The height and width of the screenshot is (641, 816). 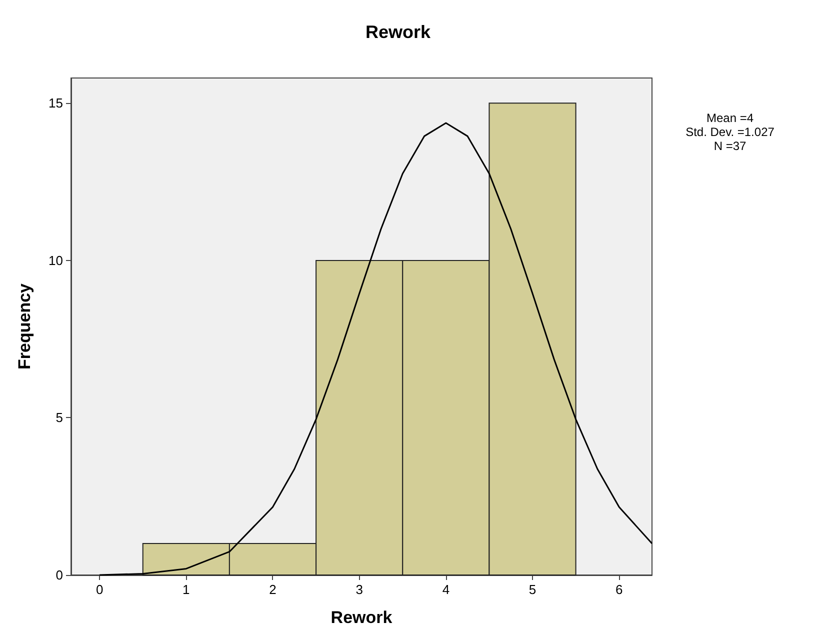 I want to click on x-axis-title: Rework, so click(x=361, y=617).